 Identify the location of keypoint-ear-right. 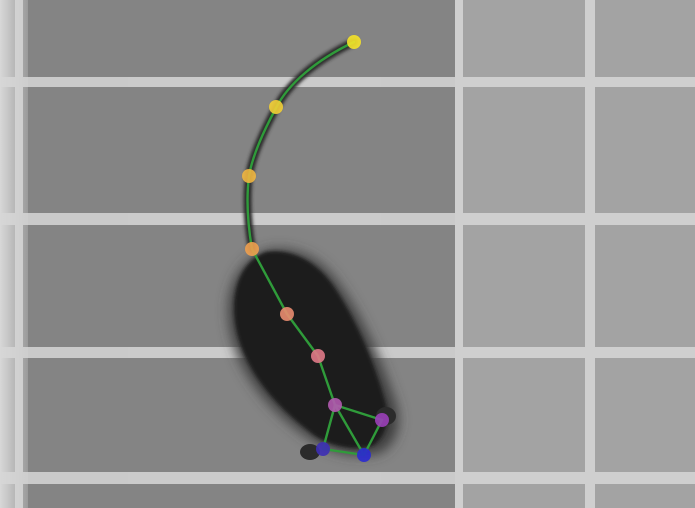
(382, 420).